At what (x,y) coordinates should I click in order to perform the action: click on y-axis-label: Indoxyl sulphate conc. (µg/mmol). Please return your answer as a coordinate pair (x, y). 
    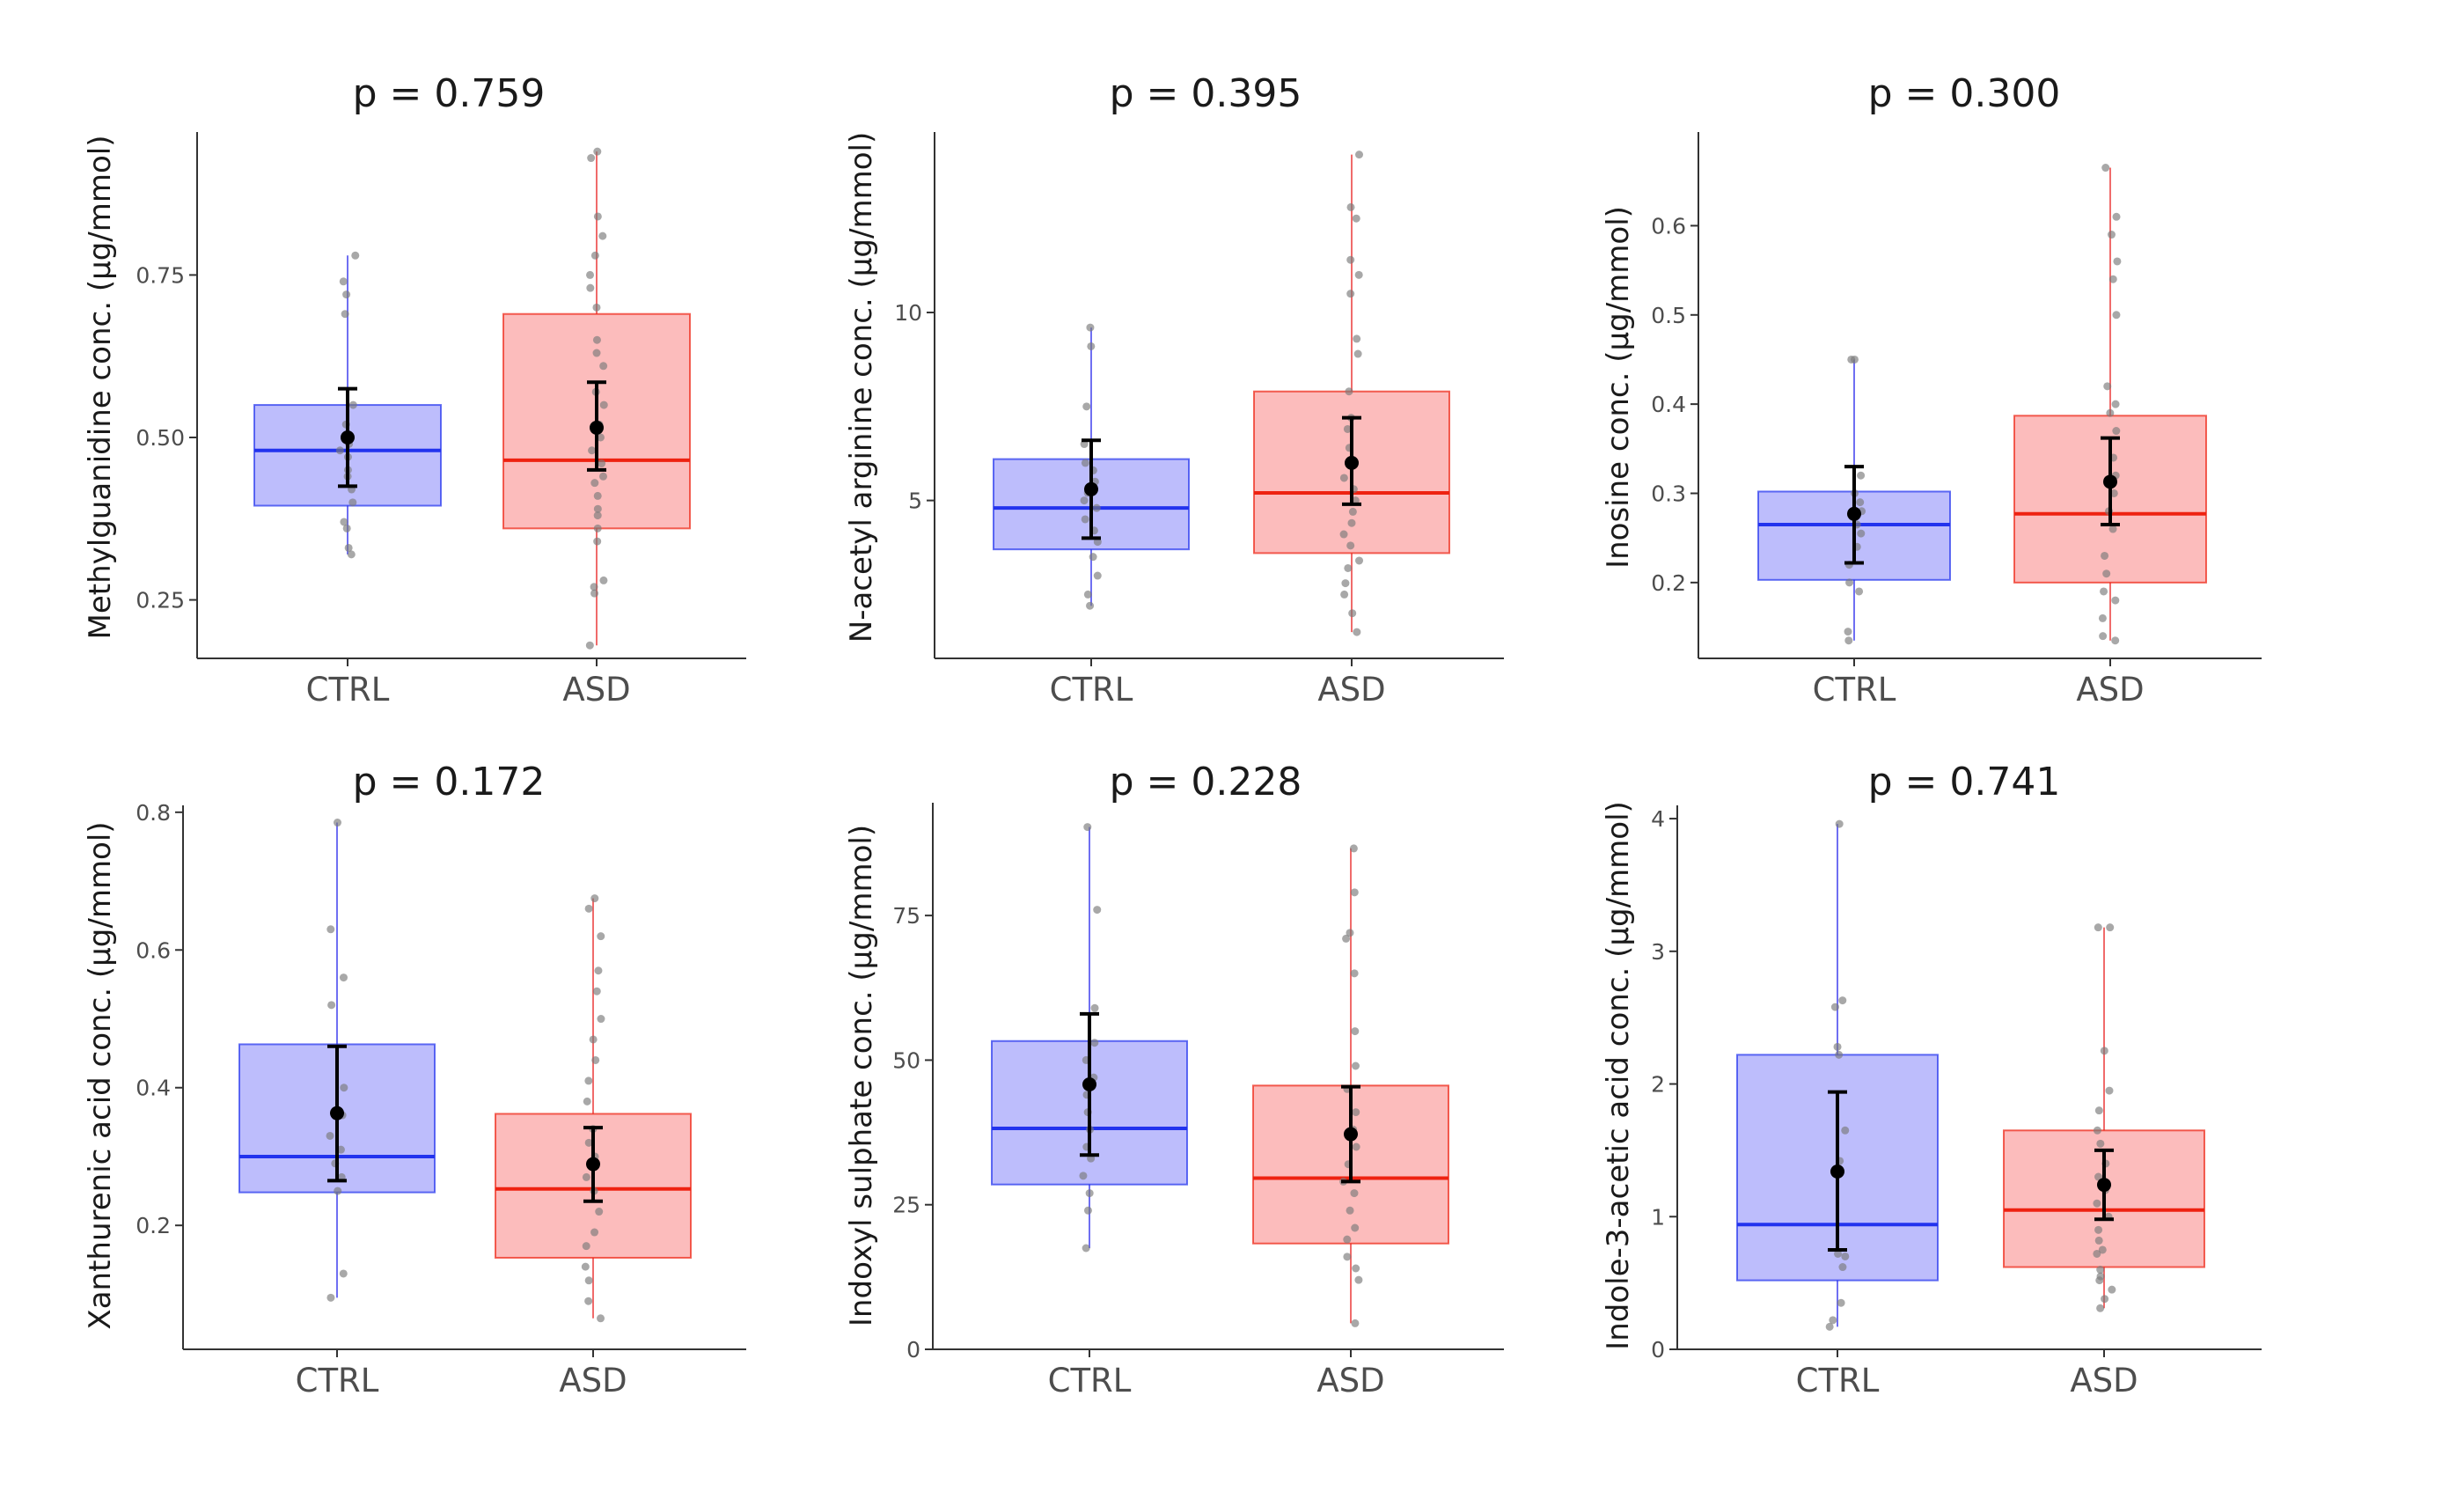
    Looking at the image, I should click on (862, 1075).